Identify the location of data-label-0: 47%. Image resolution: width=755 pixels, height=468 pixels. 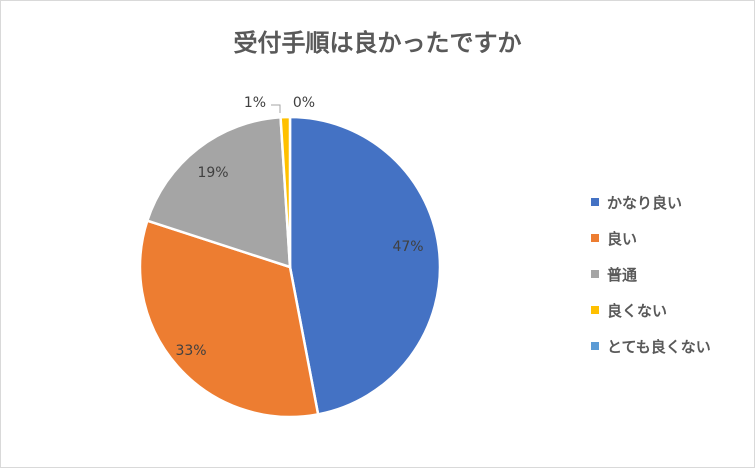
(407, 247).